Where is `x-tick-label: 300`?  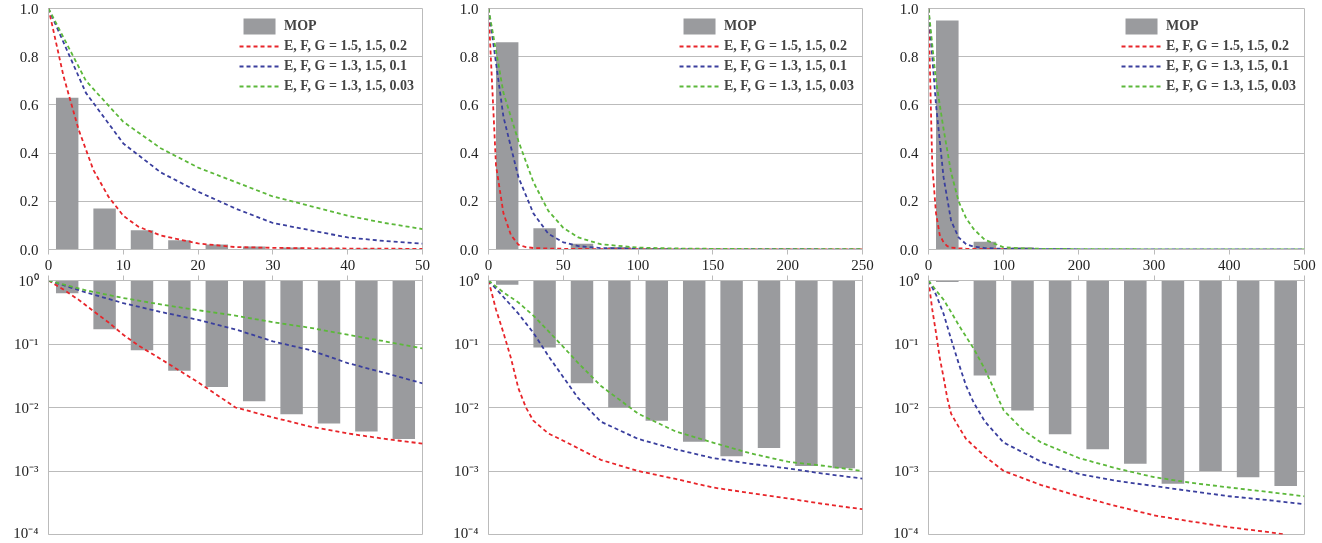 x-tick-label: 300 is located at coordinates (1154, 264).